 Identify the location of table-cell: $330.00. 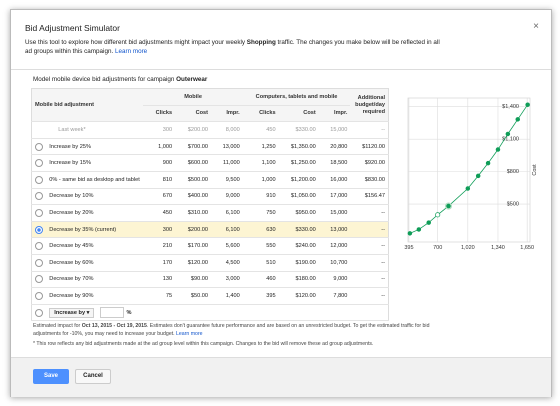
(298, 230).